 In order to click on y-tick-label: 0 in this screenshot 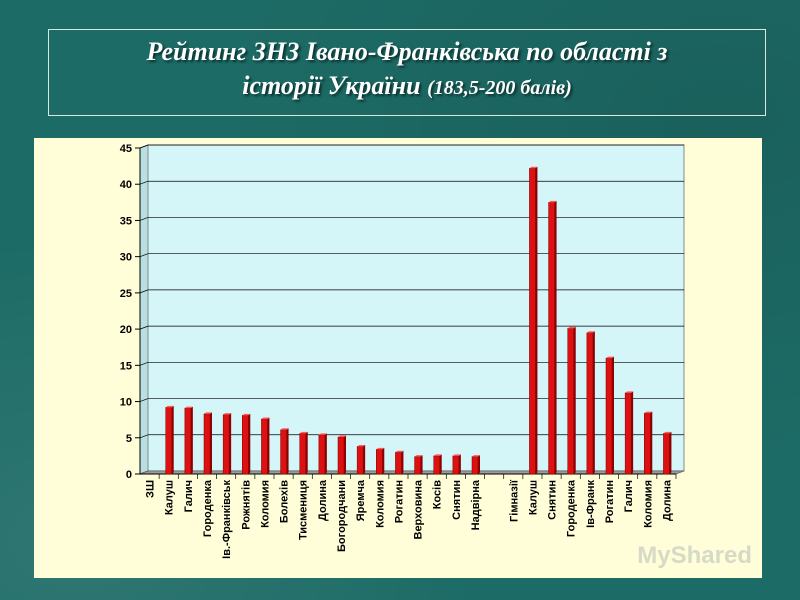, I will do `click(129, 475)`.